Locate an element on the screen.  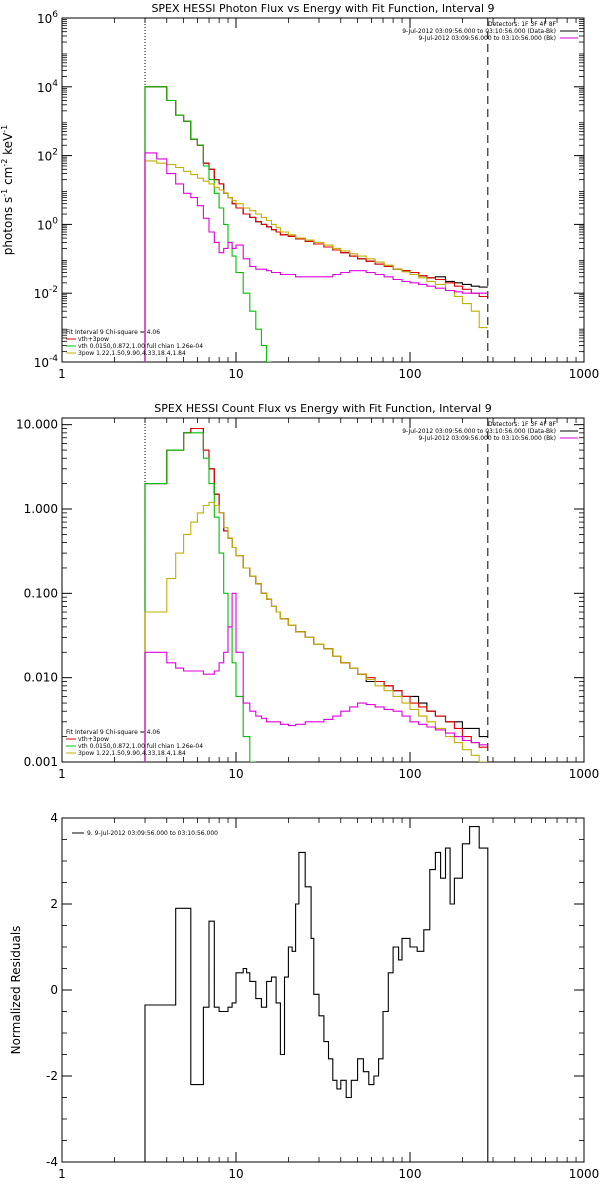
y-axis-label: Normalized Residuals is located at coordinates (16, 990).